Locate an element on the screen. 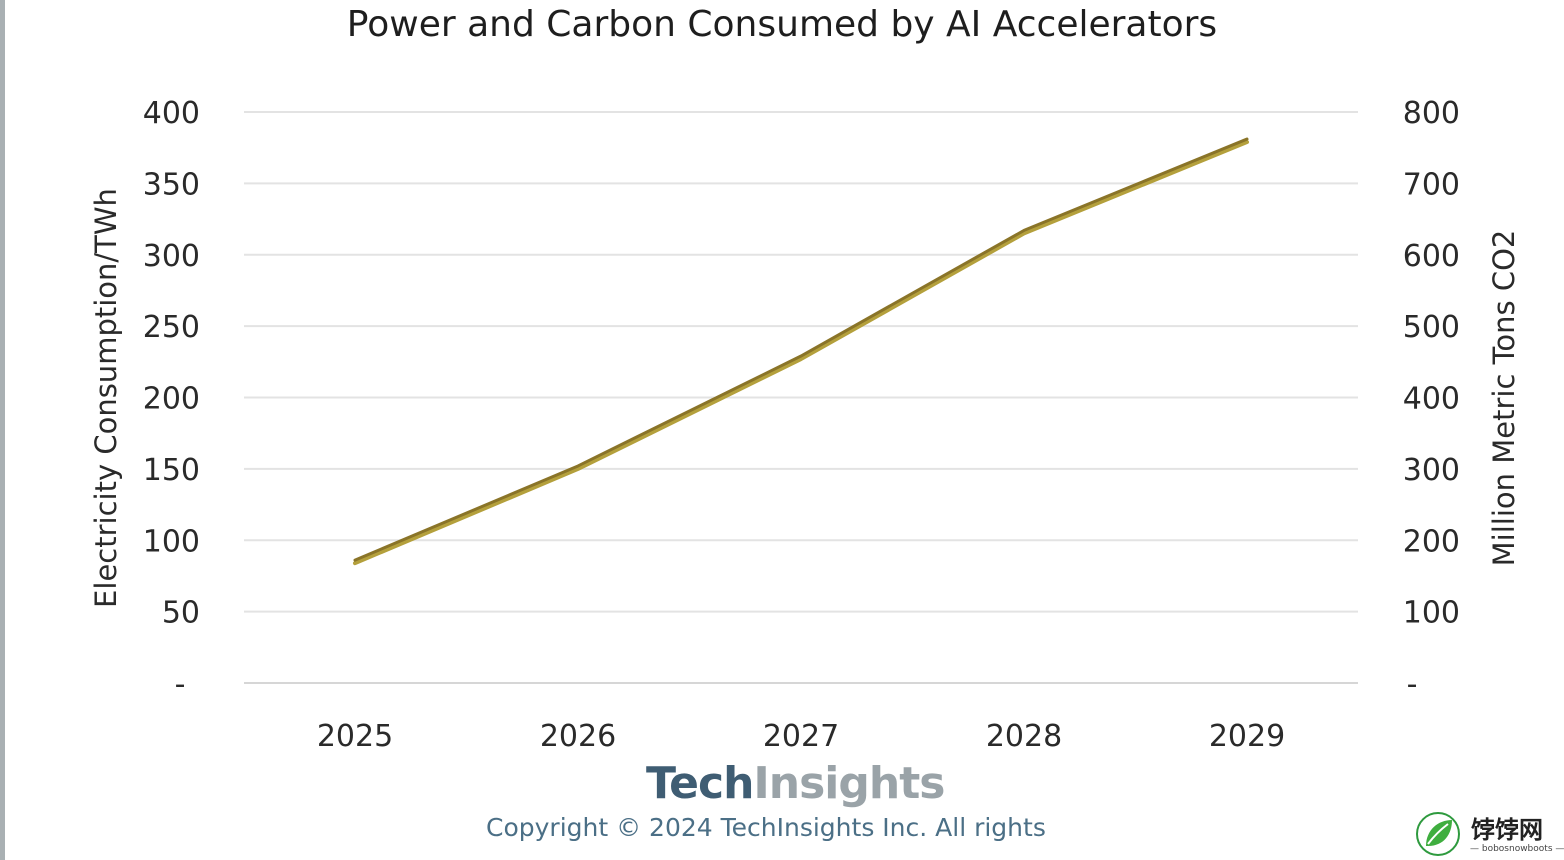  watermark-name: 饽饽网 is located at coordinates (1507, 830).